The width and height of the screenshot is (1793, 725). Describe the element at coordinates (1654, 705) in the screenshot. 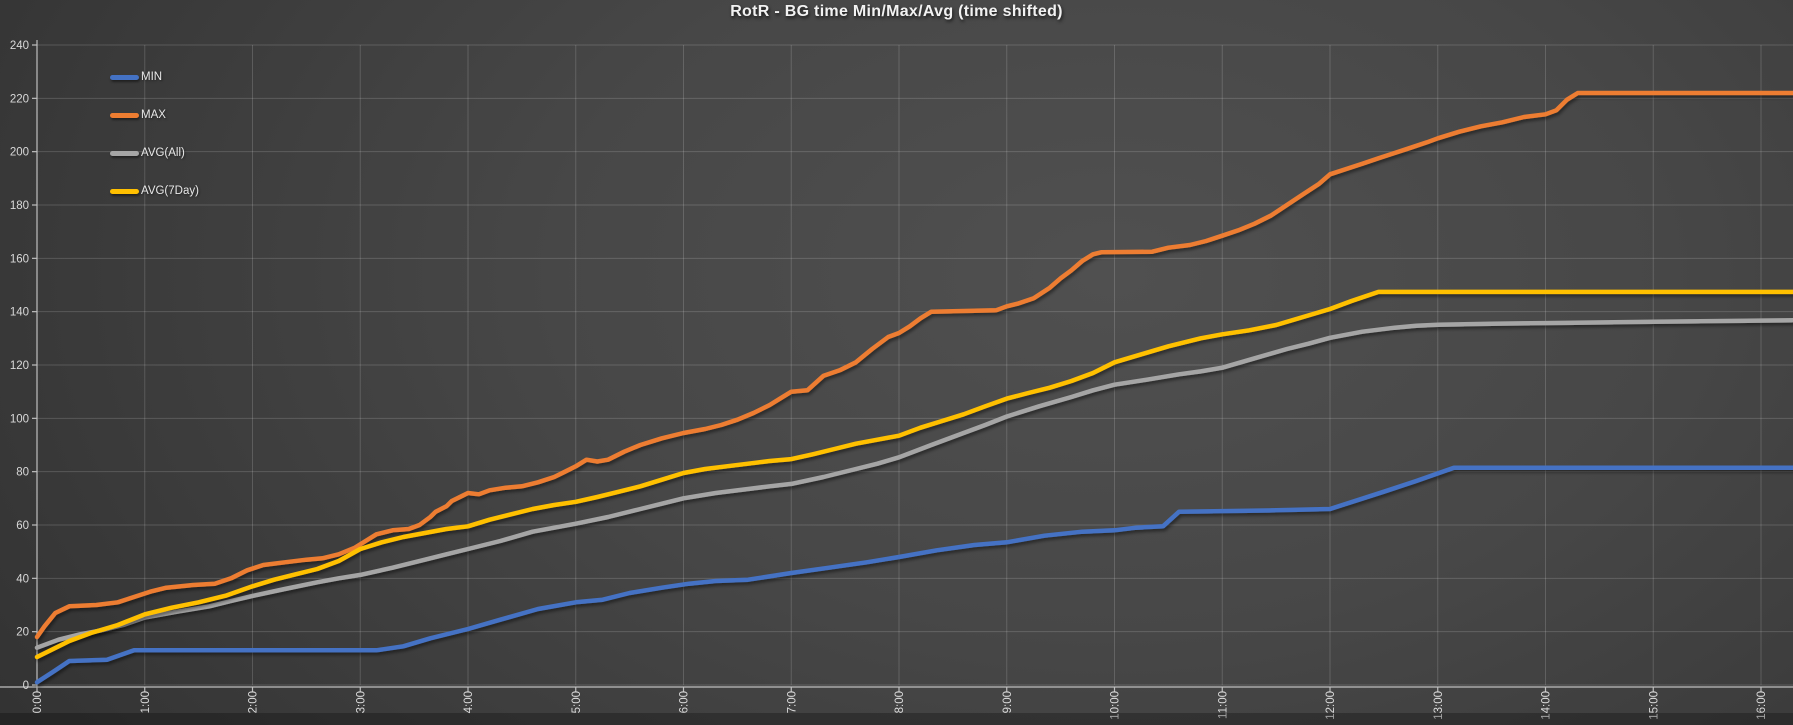

I see `x-tick-label: 15:00` at that location.